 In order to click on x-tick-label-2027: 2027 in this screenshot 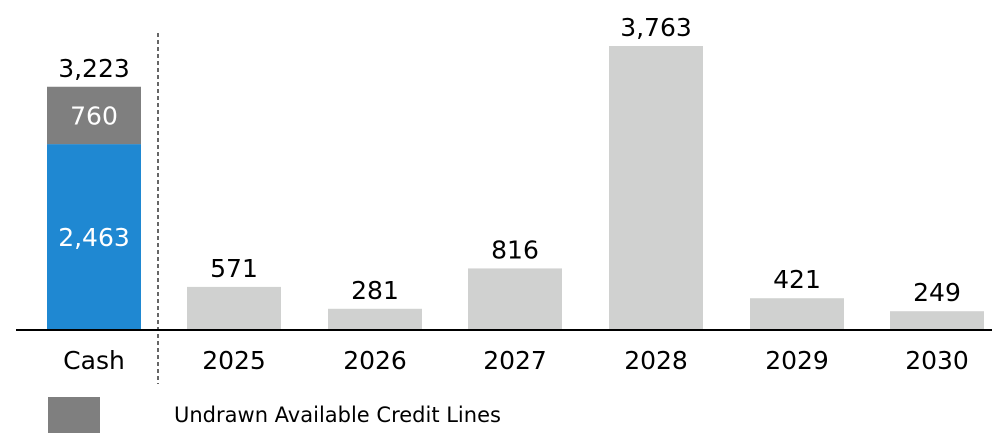, I will do `click(515, 360)`.